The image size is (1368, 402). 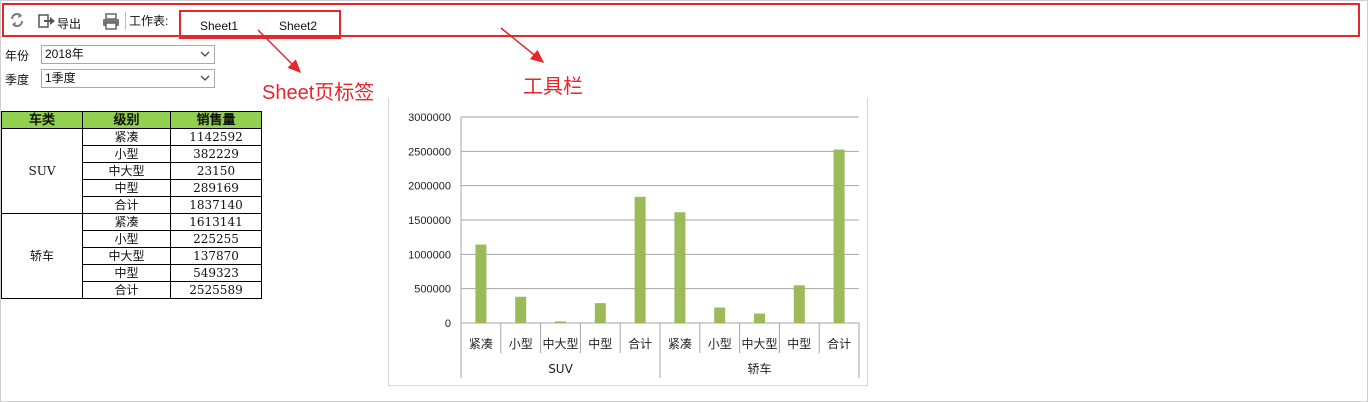 What do you see at coordinates (216, 239) in the screenshot?
I see `sales-cell: 225255` at bounding box center [216, 239].